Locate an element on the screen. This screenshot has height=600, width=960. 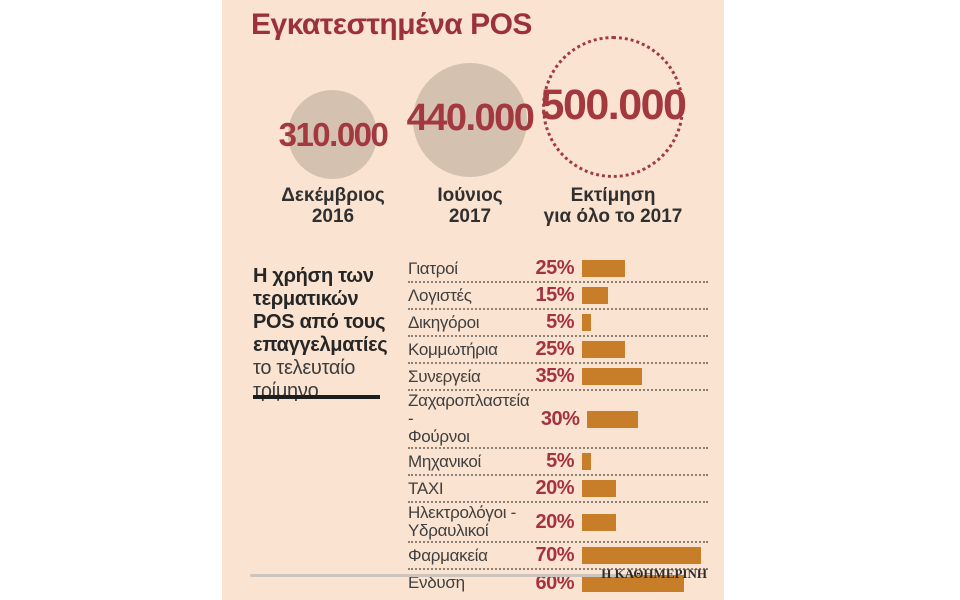
chart-row: Κομμωτήρια 25% is located at coordinates (558, 350).